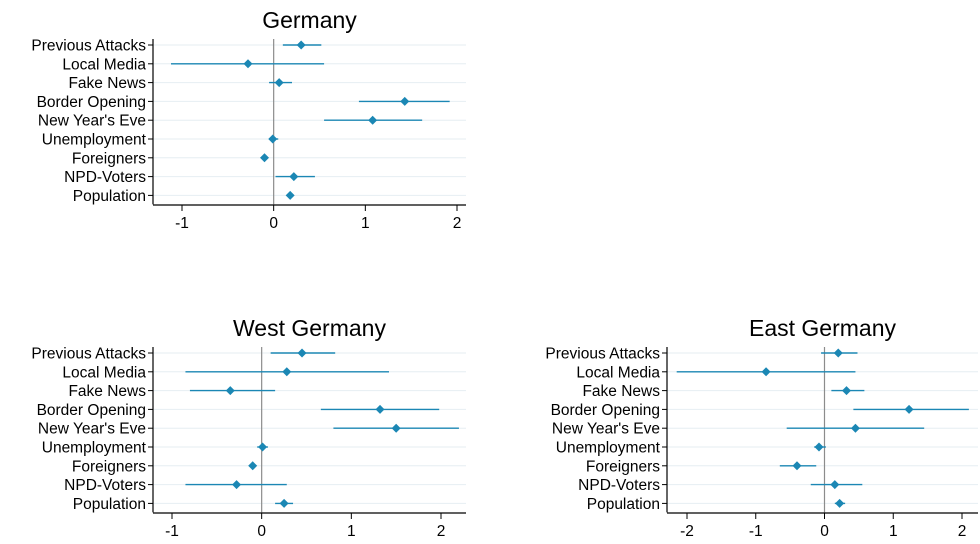  What do you see at coordinates (309, 20) in the screenshot?
I see `panel-title: Germany` at bounding box center [309, 20].